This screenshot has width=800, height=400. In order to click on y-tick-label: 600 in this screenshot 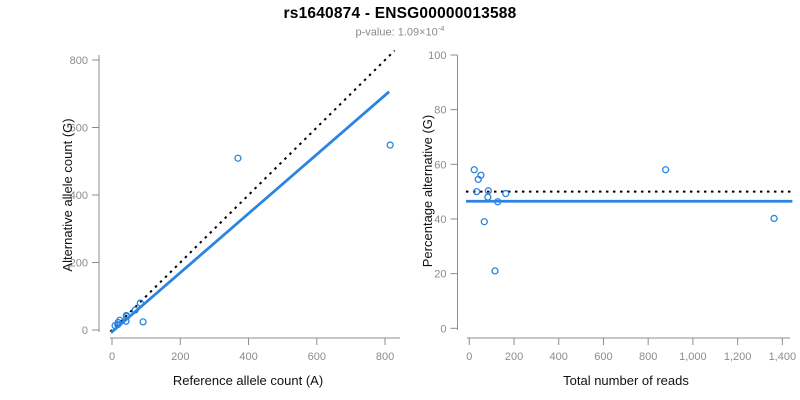, I will do `click(79, 129)`.